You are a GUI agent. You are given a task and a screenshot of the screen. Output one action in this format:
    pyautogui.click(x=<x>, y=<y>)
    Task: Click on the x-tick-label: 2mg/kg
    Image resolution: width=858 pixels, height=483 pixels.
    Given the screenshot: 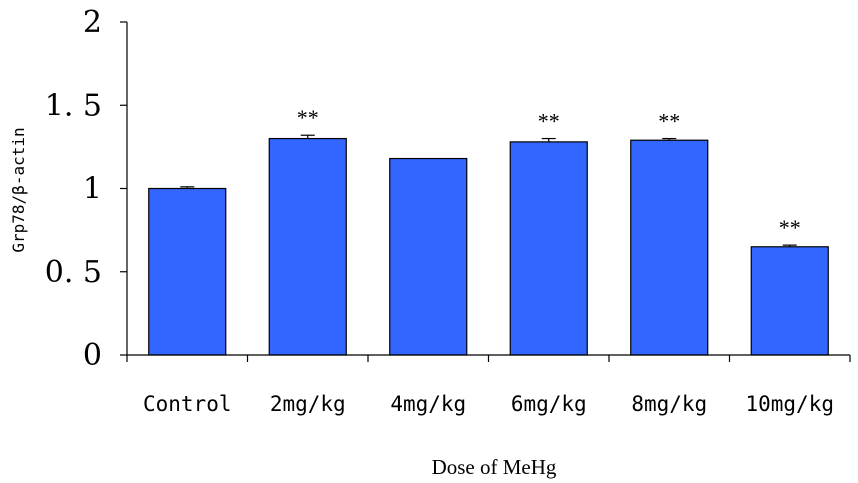 What is the action you would take?
    pyautogui.click(x=308, y=404)
    